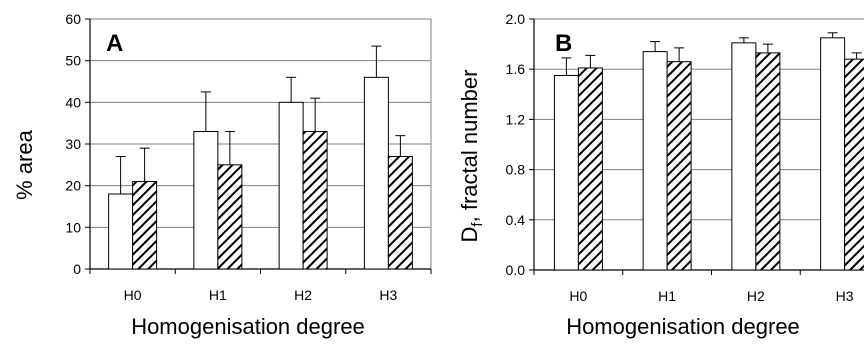  Describe the element at coordinates (73, 144) in the screenshot. I see `y-tick-label: 30` at that location.